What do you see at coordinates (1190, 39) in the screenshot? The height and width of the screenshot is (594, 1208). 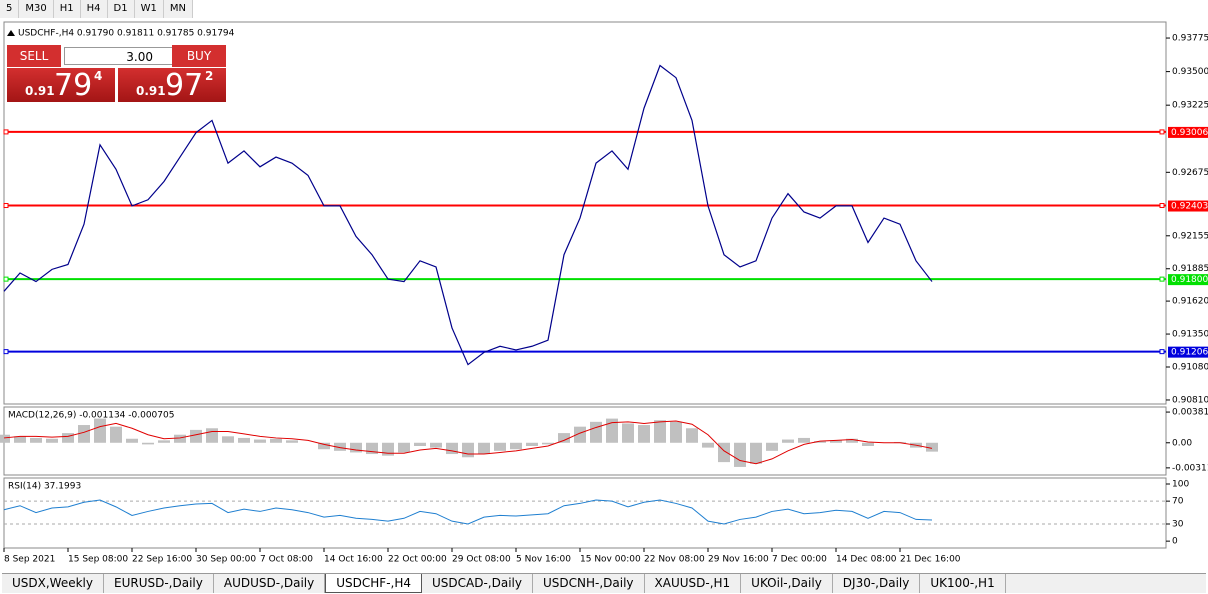 I see `y-tick-label: 0.93775` at bounding box center [1190, 39].